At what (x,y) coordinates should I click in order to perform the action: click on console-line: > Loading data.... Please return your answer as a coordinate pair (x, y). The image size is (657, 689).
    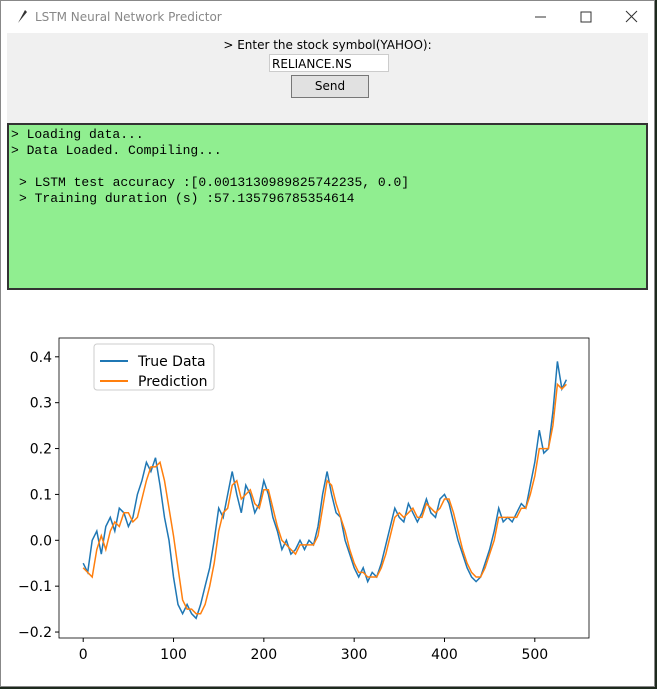
    Looking at the image, I should click on (77, 134).